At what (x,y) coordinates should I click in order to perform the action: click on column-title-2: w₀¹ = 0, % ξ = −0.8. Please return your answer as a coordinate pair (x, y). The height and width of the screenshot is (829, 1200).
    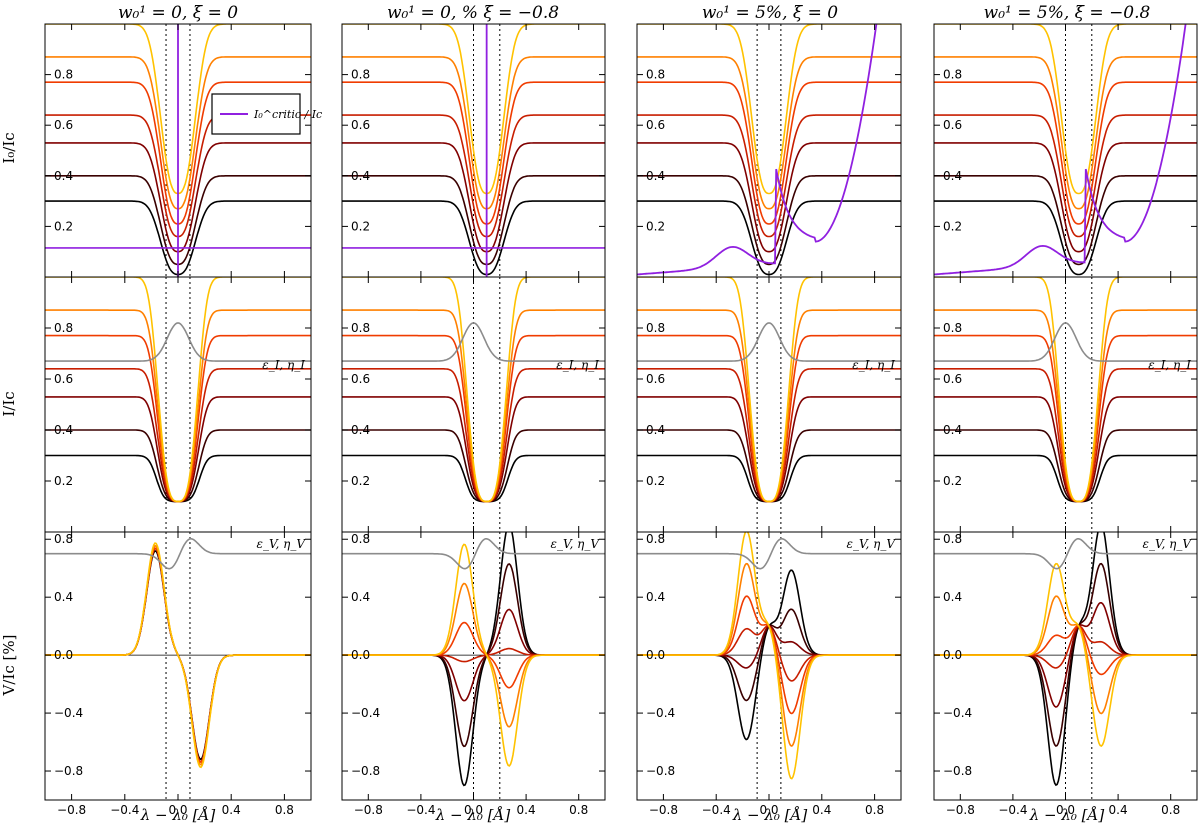
    Looking at the image, I should click on (473, 13).